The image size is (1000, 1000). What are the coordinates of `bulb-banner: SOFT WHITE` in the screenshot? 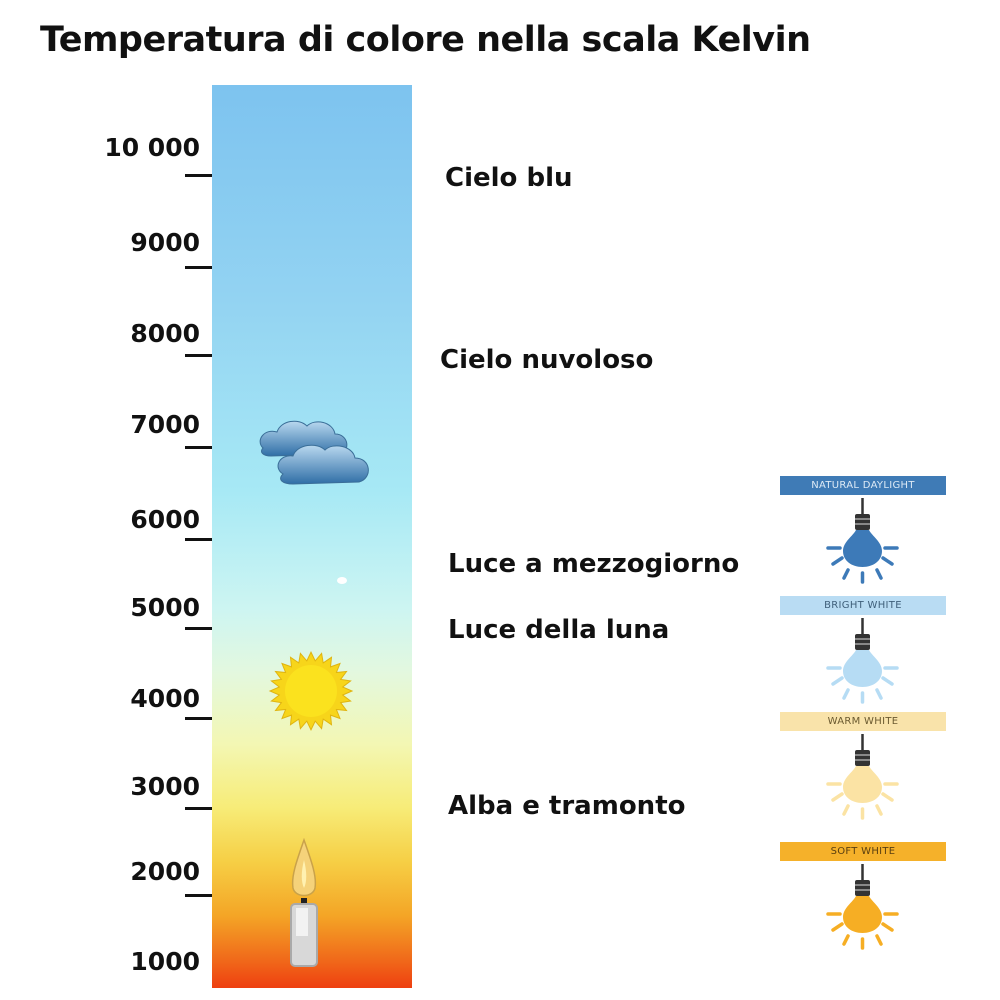 It's located at (863, 851).